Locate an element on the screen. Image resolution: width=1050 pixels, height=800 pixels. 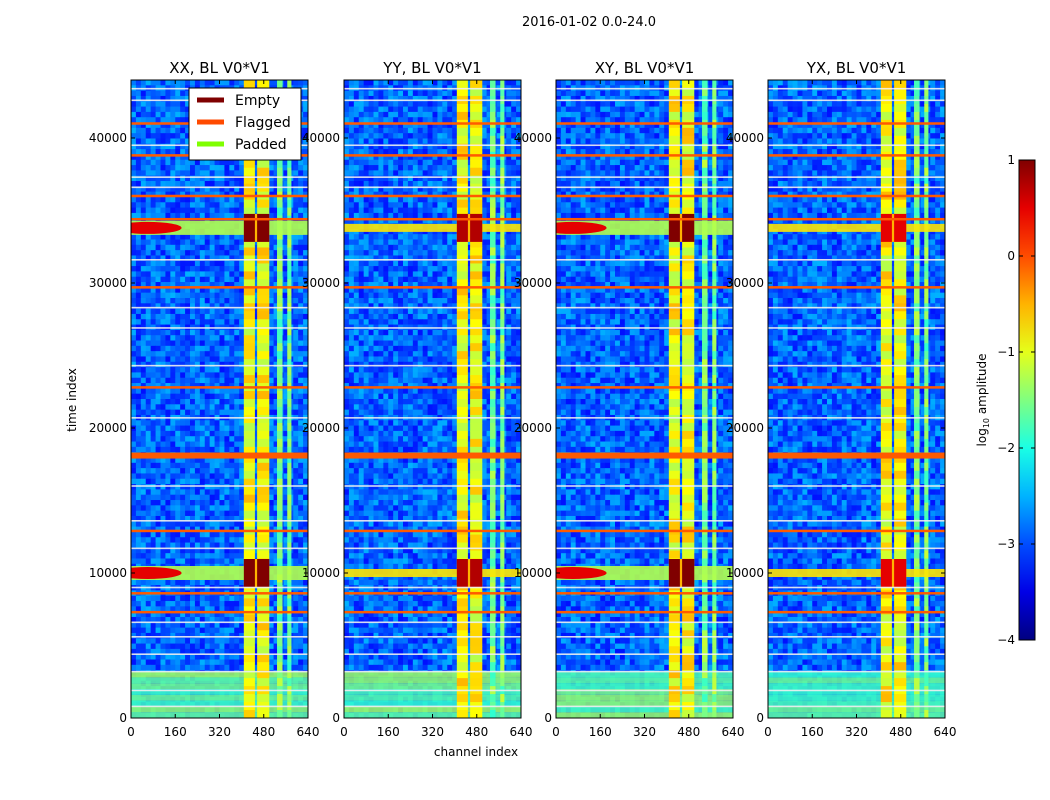
y-tick-label: 0 is located at coordinates (548, 718).